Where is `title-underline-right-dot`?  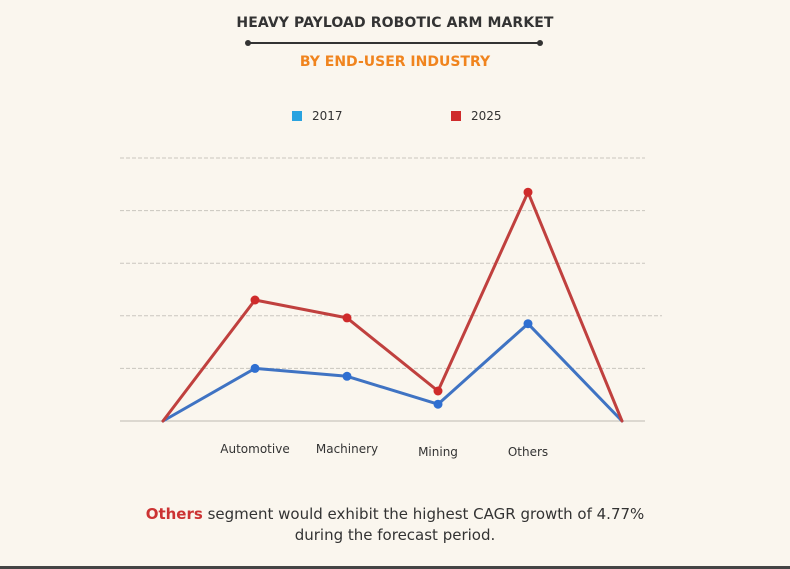
title-underline-right-dot is located at coordinates (540, 43).